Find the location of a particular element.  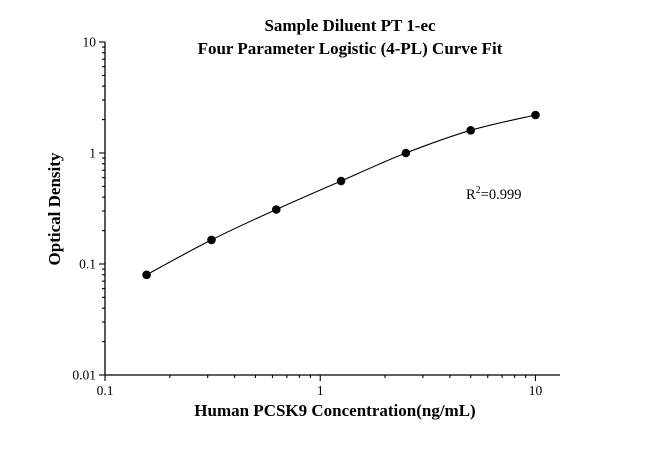

r-squared-sup: 2 is located at coordinates (478, 190).